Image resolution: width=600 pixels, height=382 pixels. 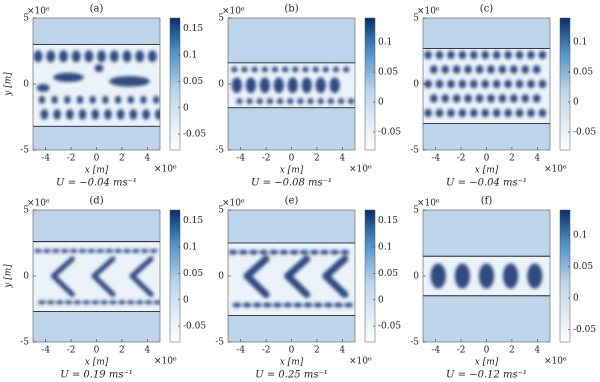 I want to click on x-multiplier: ×10⁶, so click(x=360, y=170).